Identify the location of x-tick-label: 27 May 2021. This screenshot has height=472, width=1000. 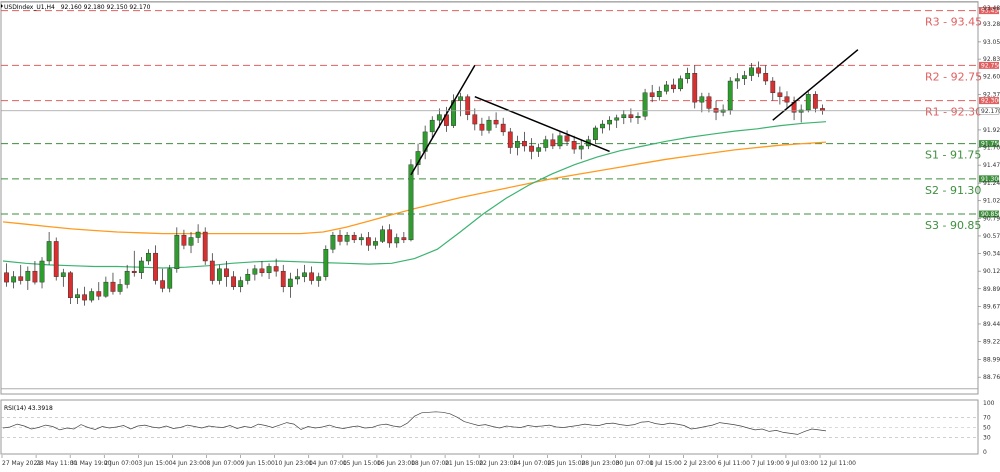
(21, 463).